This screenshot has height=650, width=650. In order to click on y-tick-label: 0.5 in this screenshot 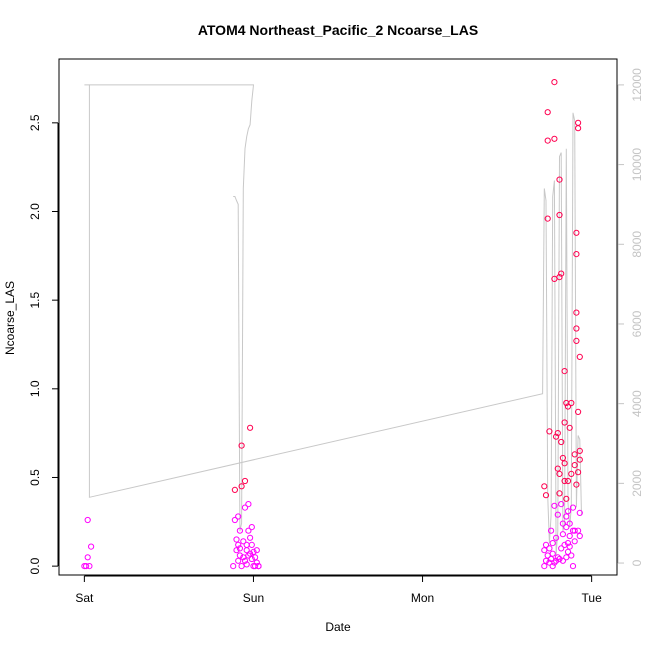, I will do `click(35, 477)`.